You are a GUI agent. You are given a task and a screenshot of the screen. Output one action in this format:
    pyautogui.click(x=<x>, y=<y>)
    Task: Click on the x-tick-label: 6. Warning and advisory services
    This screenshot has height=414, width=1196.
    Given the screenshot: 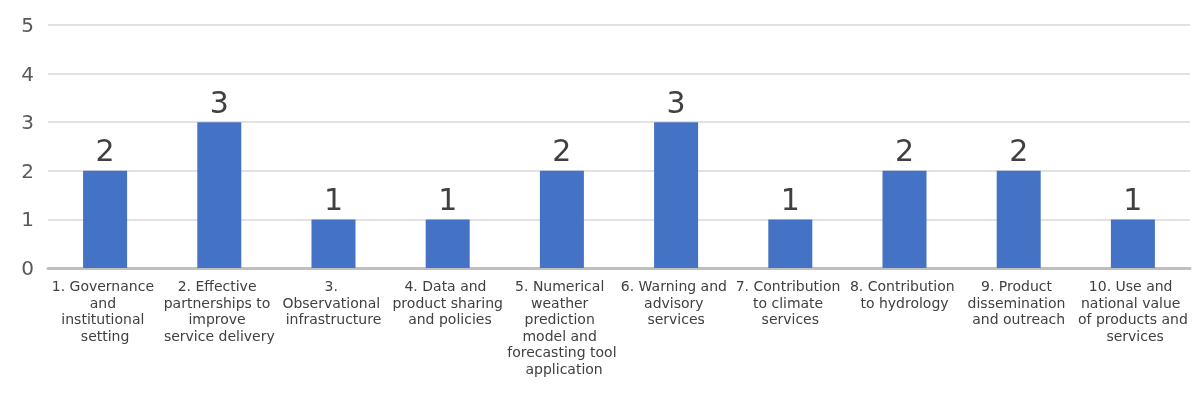 What is the action you would take?
    pyautogui.click(x=676, y=303)
    